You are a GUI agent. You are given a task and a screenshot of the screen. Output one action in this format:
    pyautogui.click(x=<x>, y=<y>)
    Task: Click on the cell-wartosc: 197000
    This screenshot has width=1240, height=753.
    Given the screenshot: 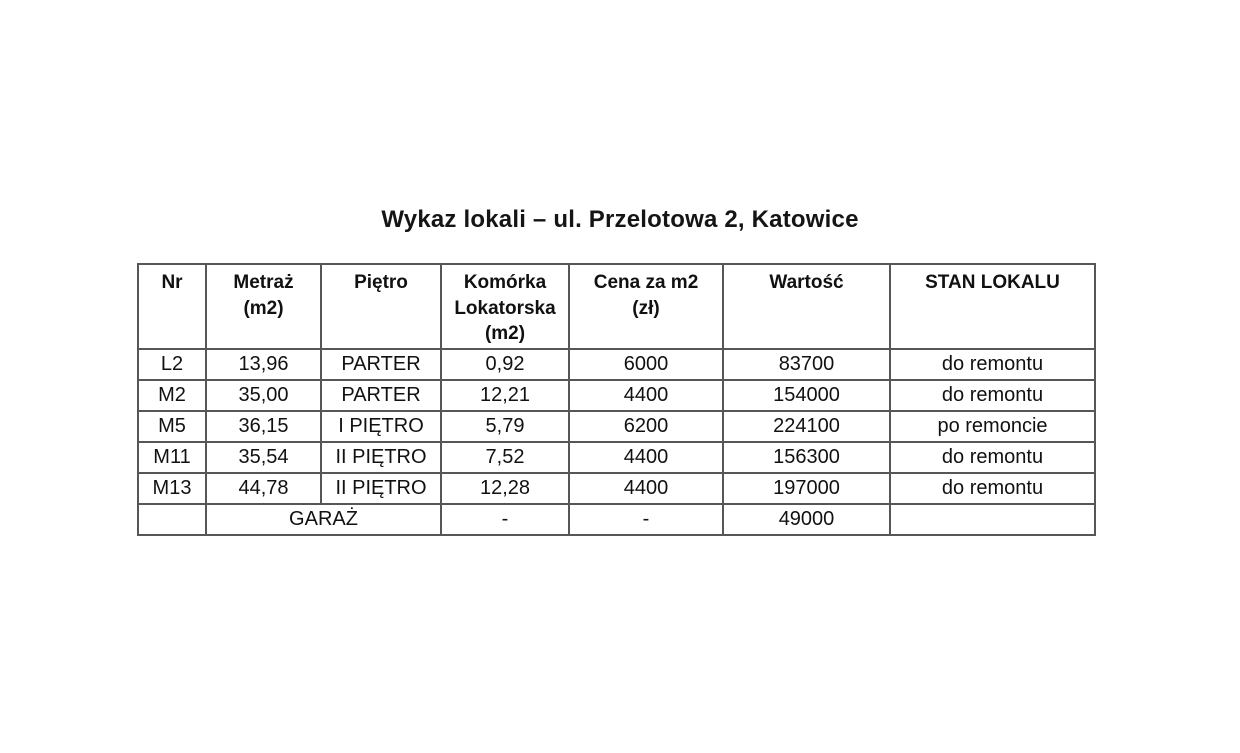 What is the action you would take?
    pyautogui.click(x=806, y=488)
    